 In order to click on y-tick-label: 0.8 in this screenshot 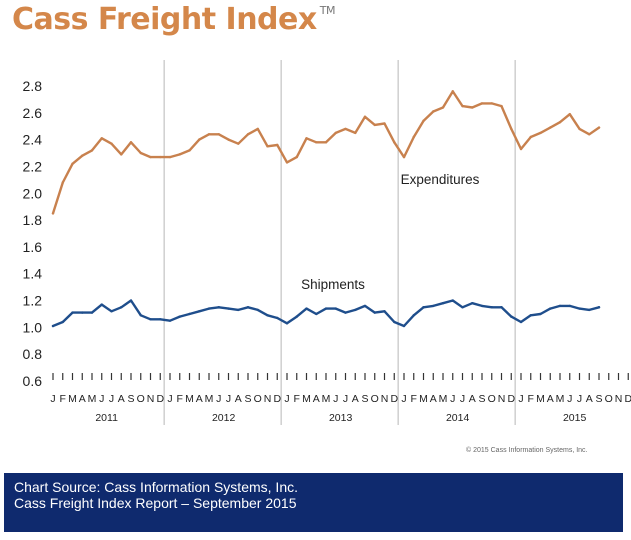, I will do `click(33, 354)`.